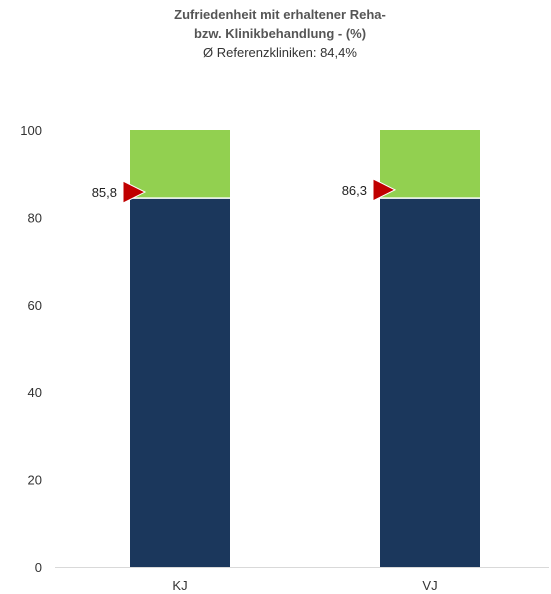 This screenshot has height=594, width=551. What do you see at coordinates (354, 190) in the screenshot?
I see `marker-value-label: 86,3` at bounding box center [354, 190].